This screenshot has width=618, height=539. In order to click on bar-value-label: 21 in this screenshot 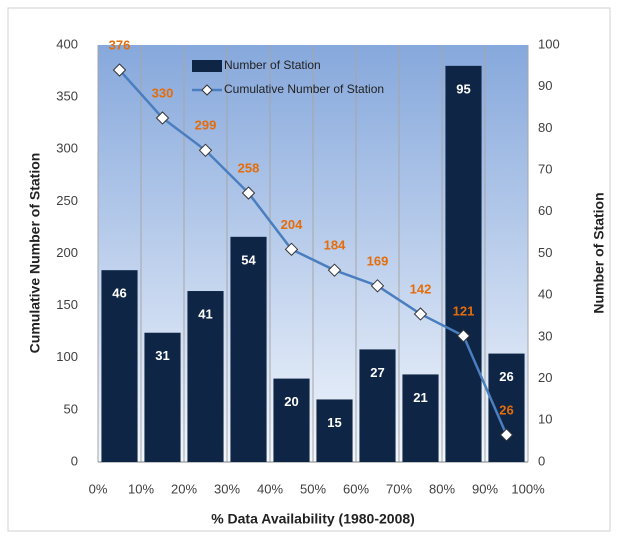, I will do `click(420, 397)`.